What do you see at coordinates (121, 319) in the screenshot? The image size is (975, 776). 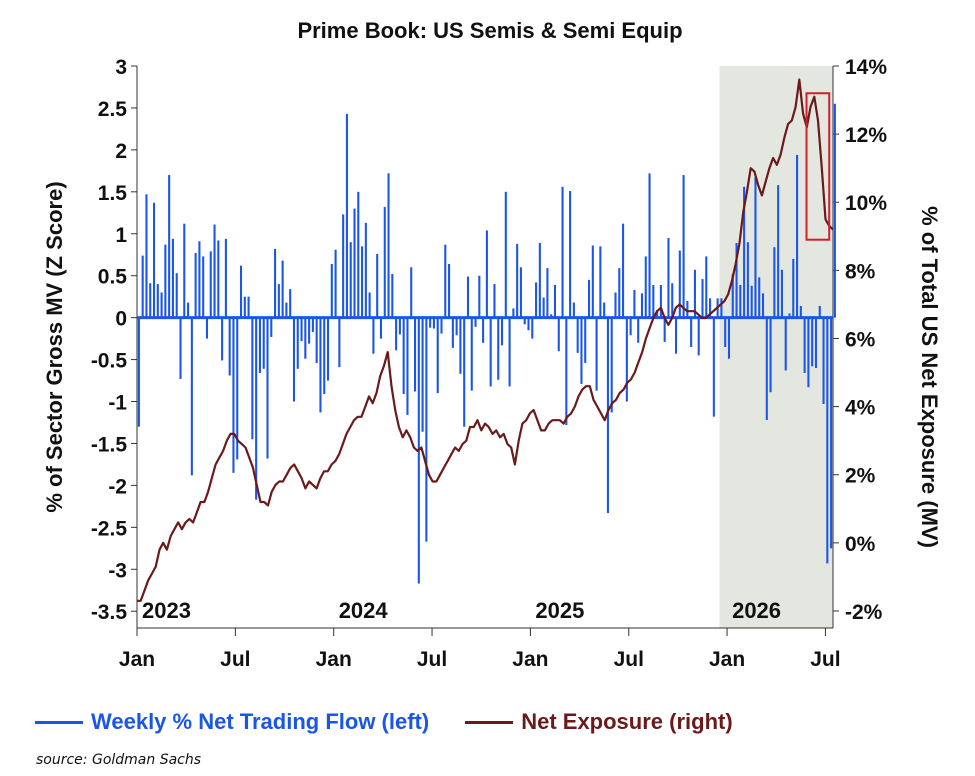 I see `y-left-tick-label: 0` at bounding box center [121, 319].